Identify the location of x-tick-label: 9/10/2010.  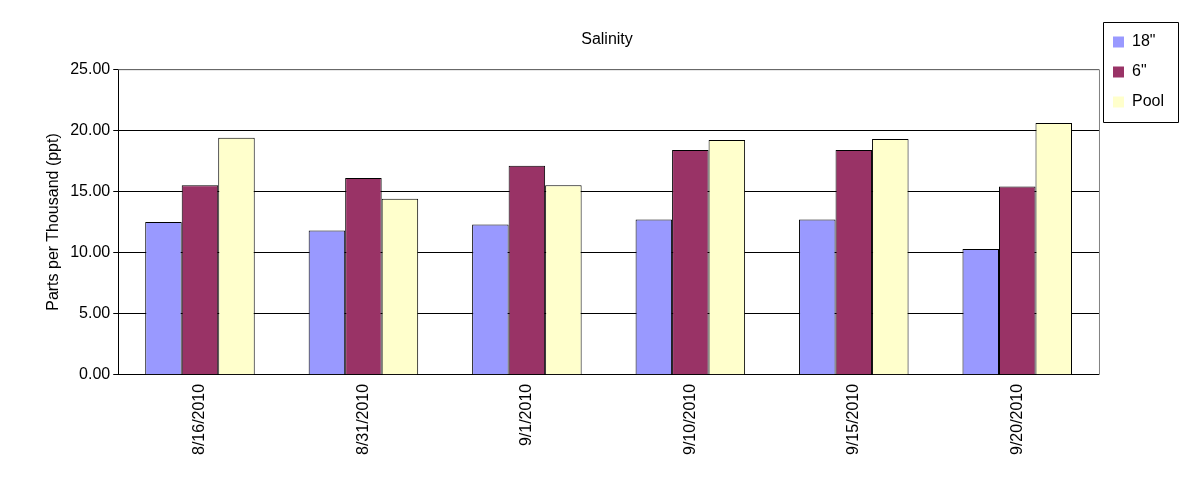
(689, 419).